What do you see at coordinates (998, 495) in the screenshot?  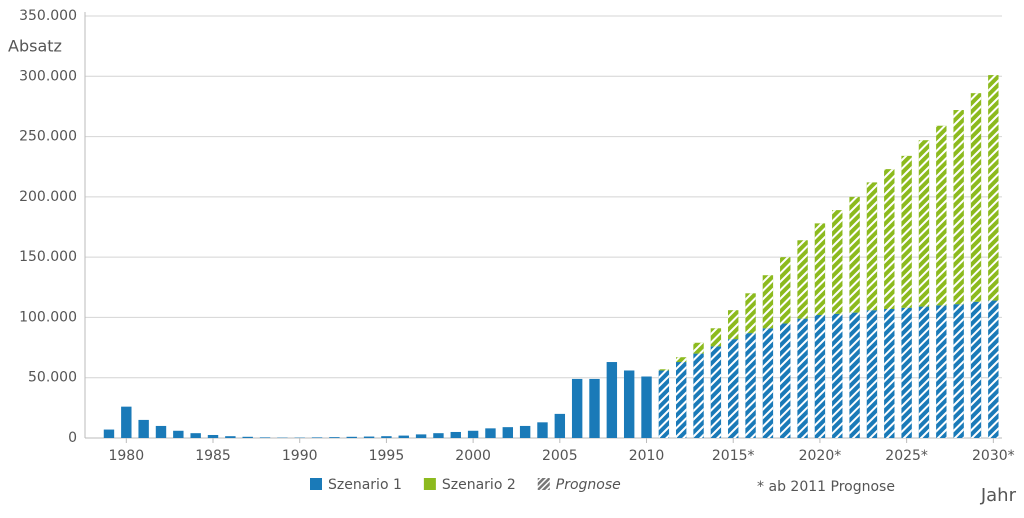 I see `x-axis-label: Jahr` at bounding box center [998, 495].